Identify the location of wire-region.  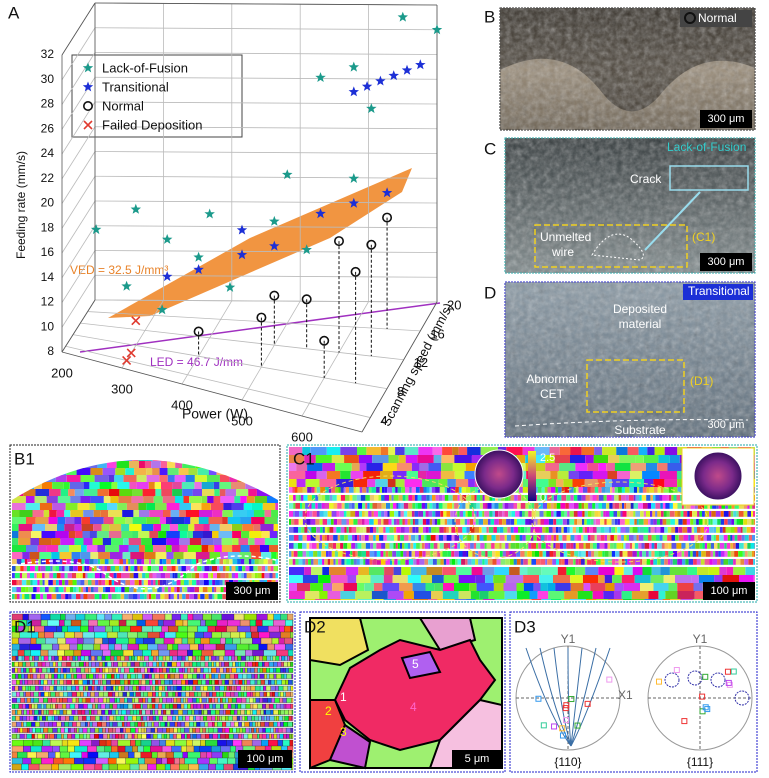
(390, 518).